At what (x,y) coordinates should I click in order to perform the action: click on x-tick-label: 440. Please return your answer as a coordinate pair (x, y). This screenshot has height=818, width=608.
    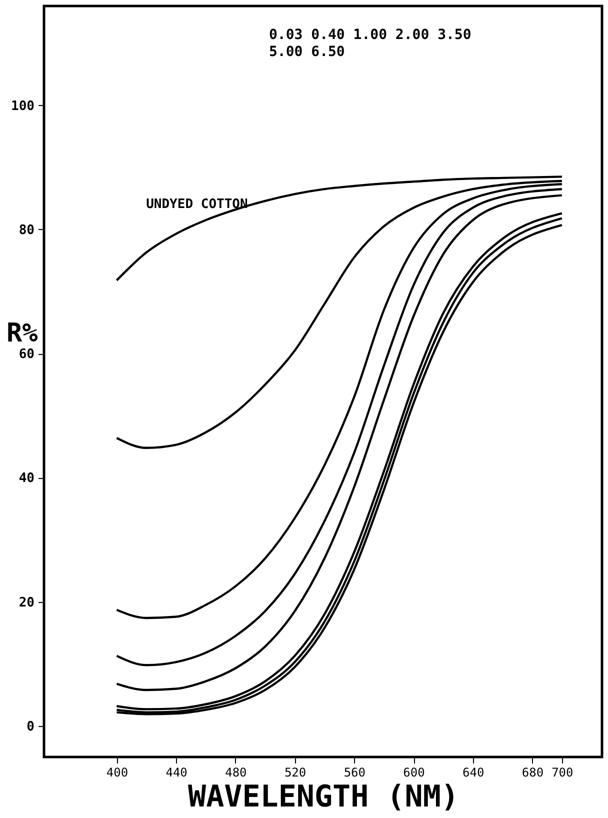
    Looking at the image, I should click on (177, 773).